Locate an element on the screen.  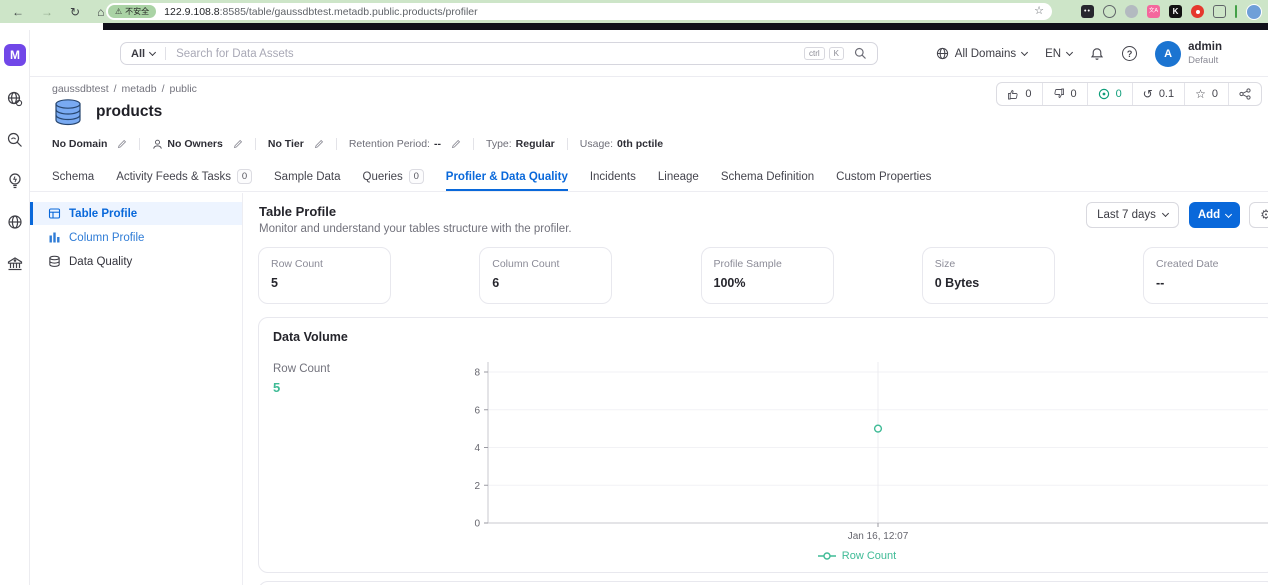
tab-sample-data: Sample Data is located at coordinates (307, 176).